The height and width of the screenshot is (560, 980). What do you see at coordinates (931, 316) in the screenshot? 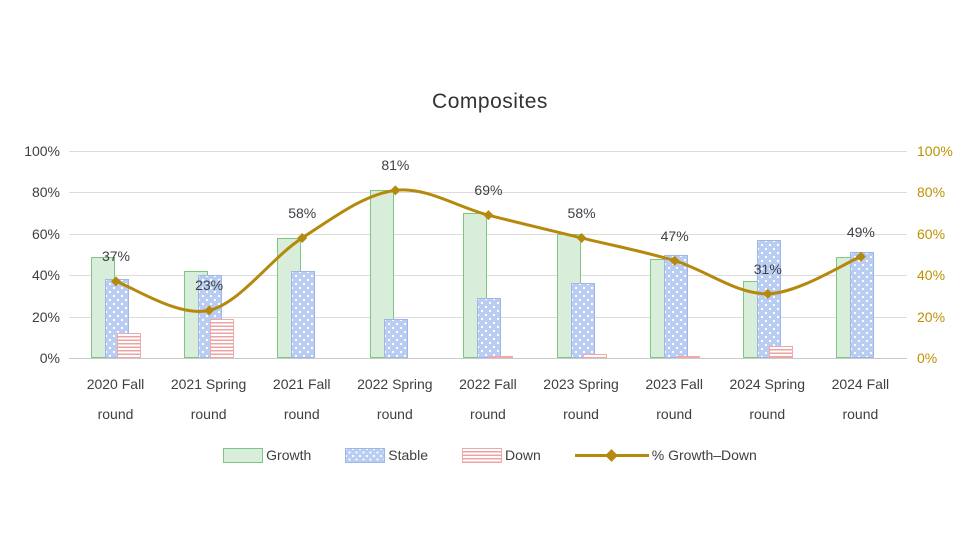
I see `y-axis-tick-right: 20%` at bounding box center [931, 316].